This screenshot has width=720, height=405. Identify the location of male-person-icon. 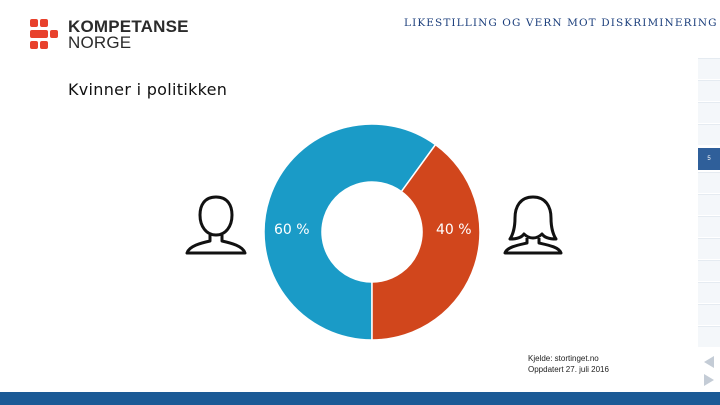
(216, 225).